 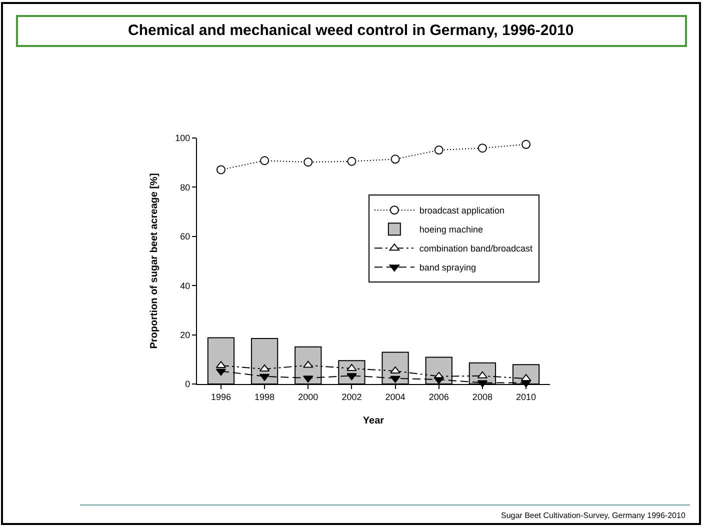 I want to click on x-tick-label: 2010, so click(x=526, y=397).